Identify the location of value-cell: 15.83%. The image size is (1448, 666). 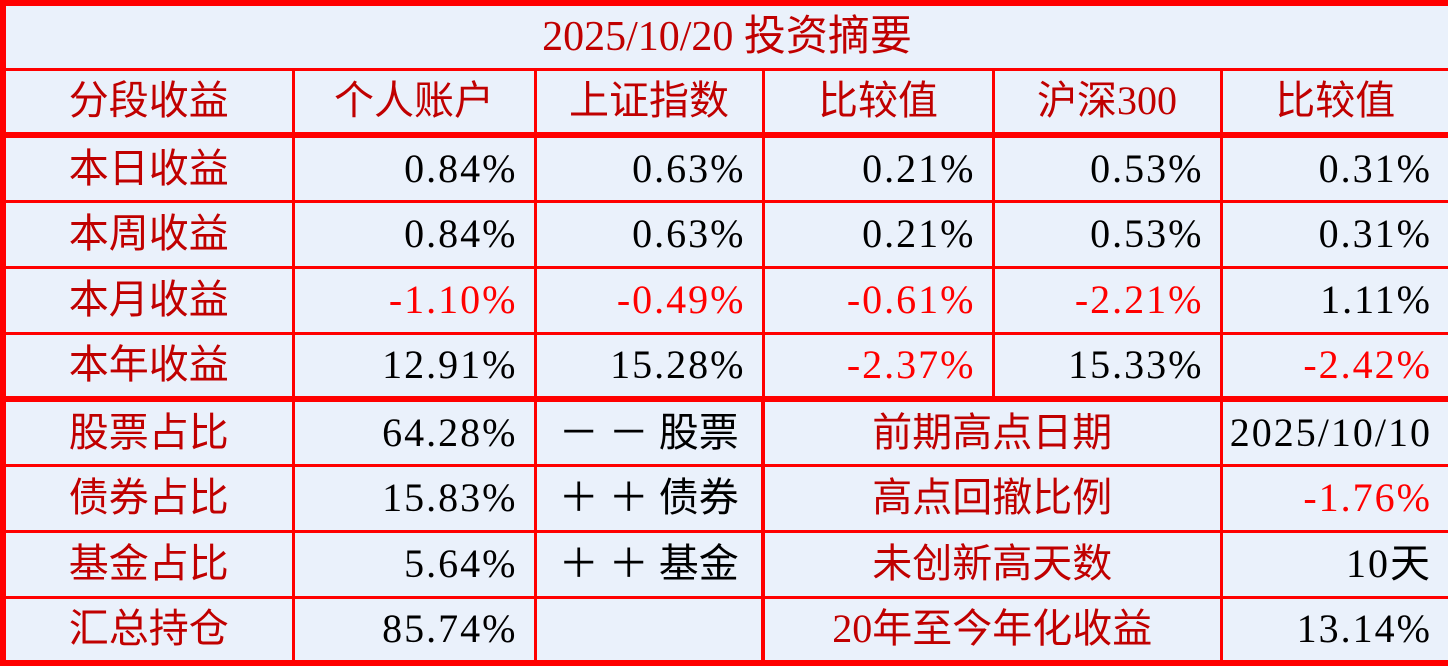
(414, 498).